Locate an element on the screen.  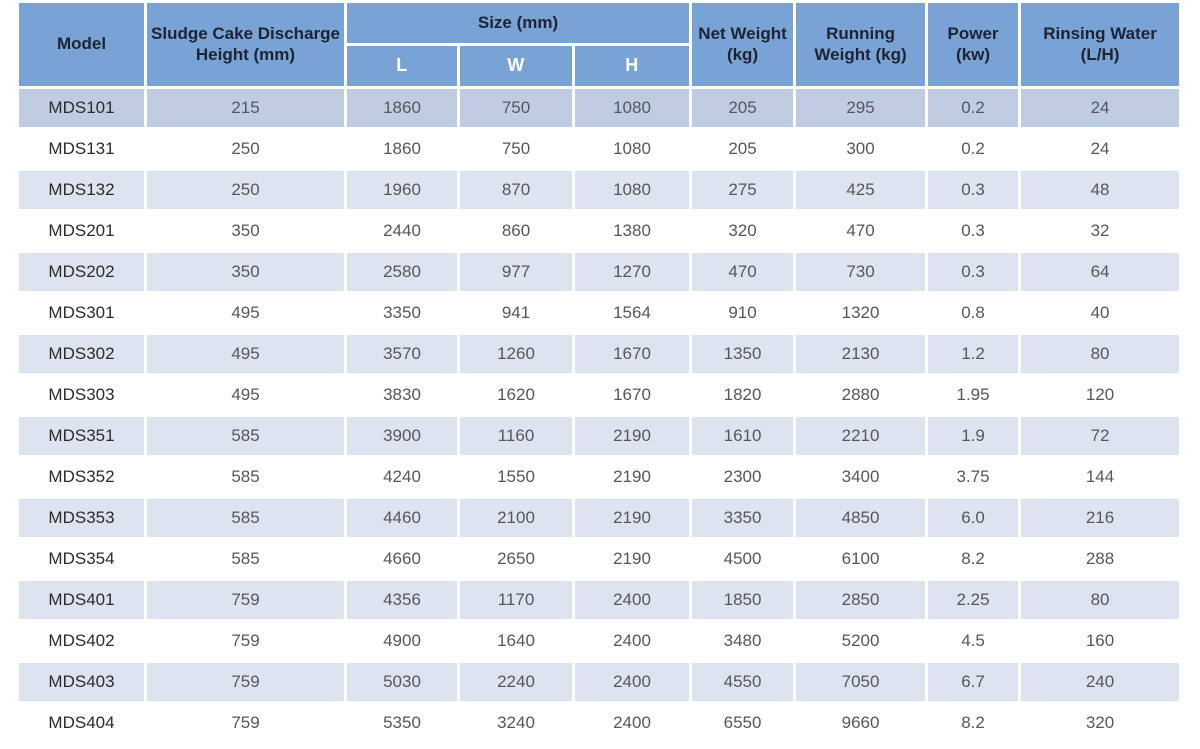
running-weight-cell: 6100 is located at coordinates (861, 559).